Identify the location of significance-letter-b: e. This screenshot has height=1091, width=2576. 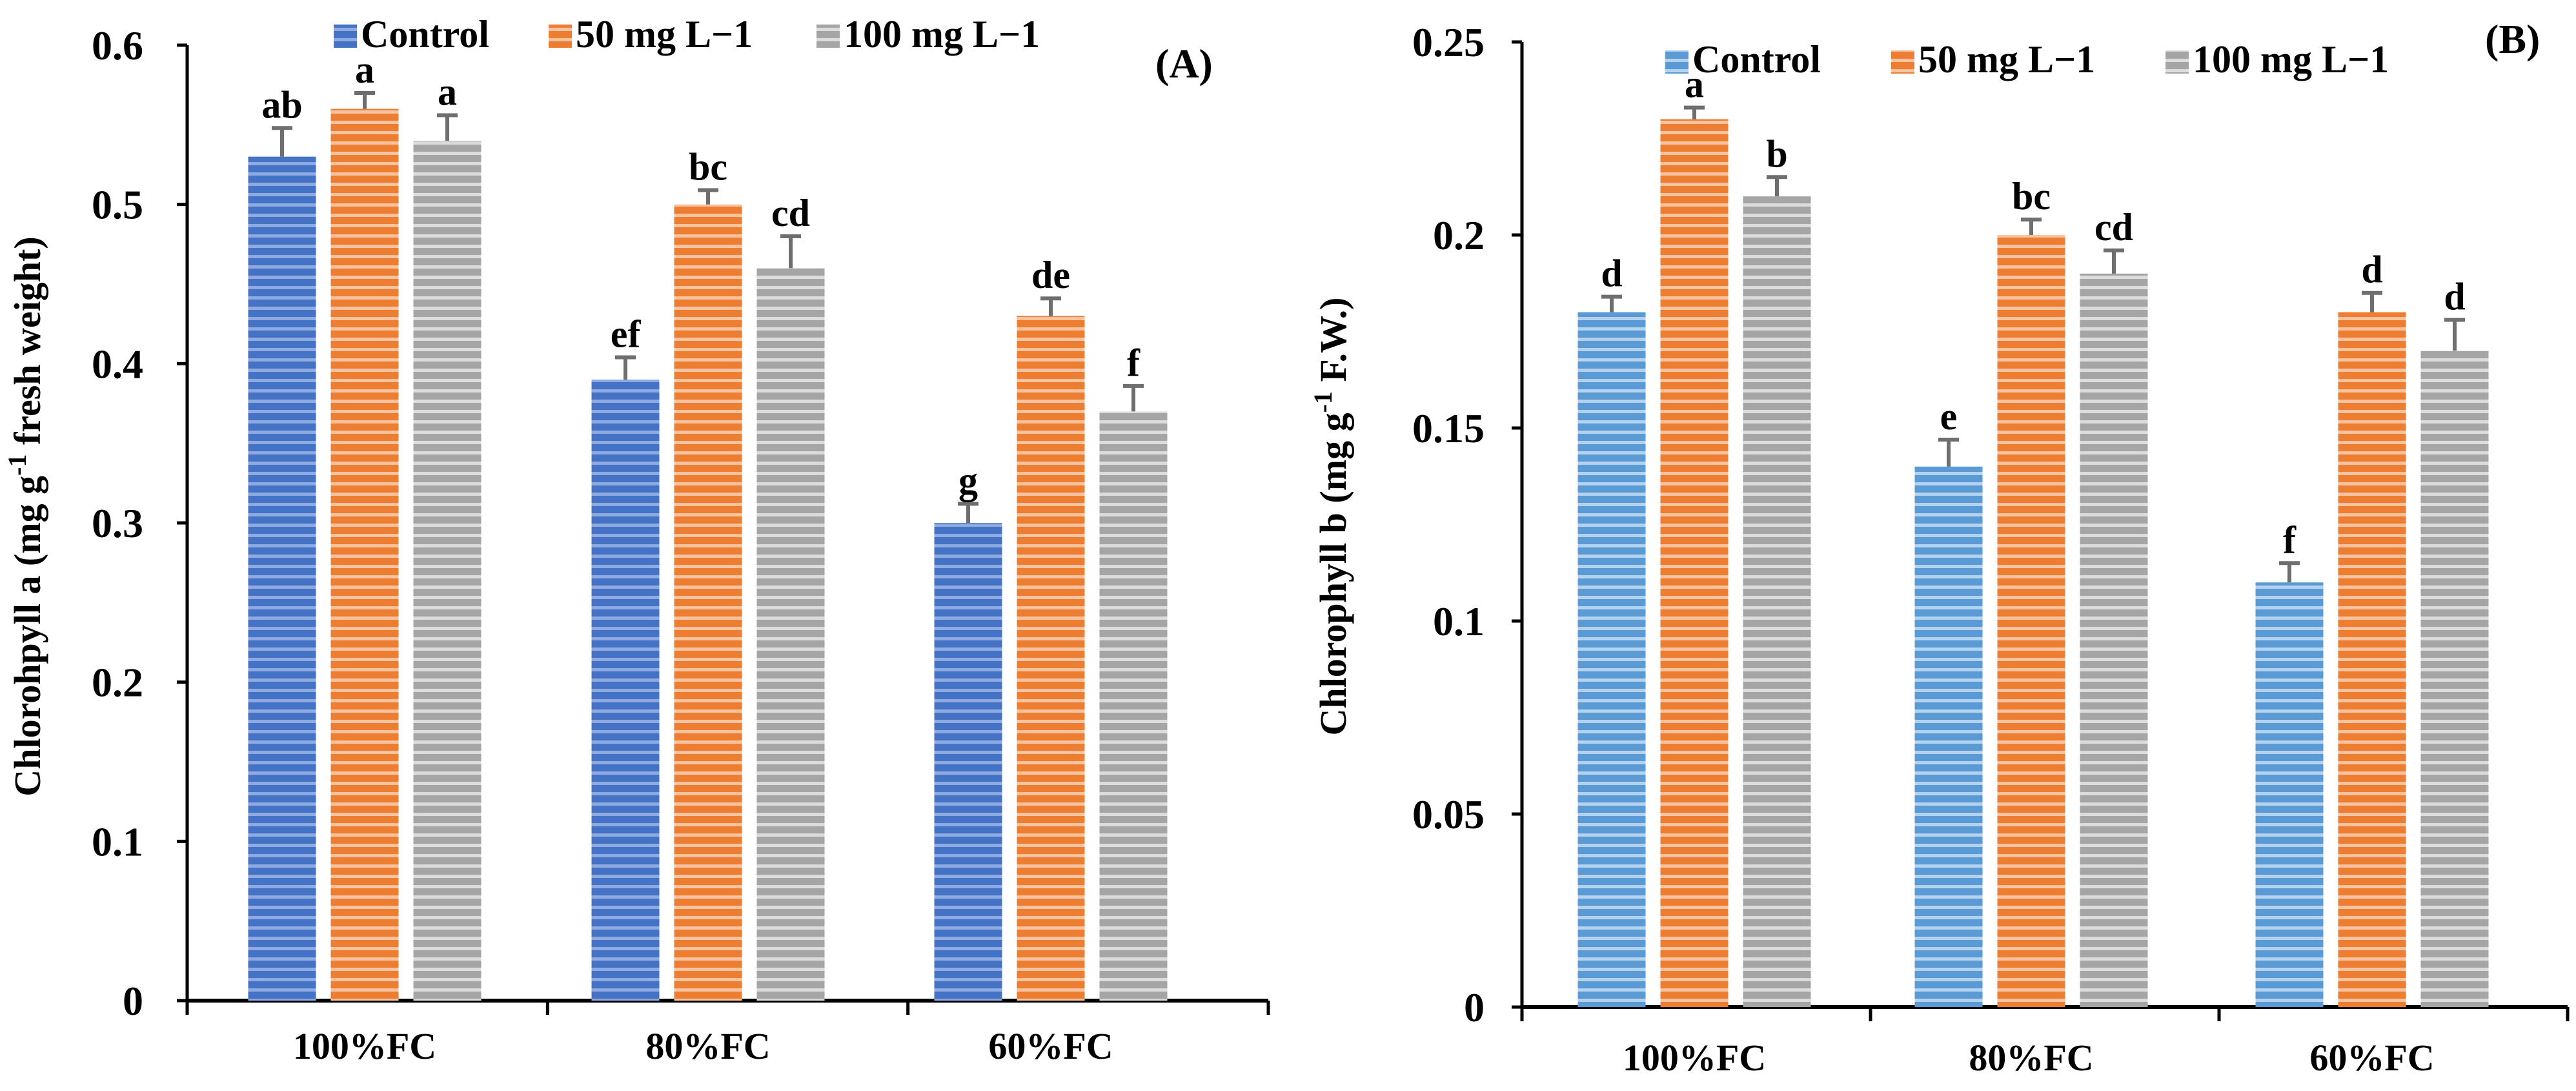
(1949, 417).